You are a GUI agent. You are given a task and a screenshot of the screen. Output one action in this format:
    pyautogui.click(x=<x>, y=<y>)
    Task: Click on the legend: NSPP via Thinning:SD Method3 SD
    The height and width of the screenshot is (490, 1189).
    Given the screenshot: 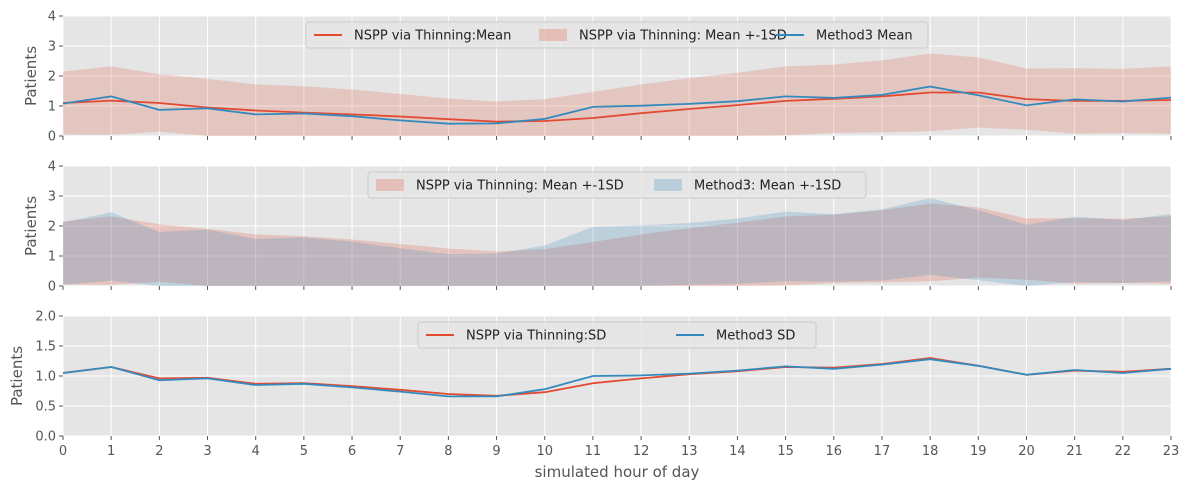 What is the action you would take?
    pyautogui.click(x=617, y=335)
    